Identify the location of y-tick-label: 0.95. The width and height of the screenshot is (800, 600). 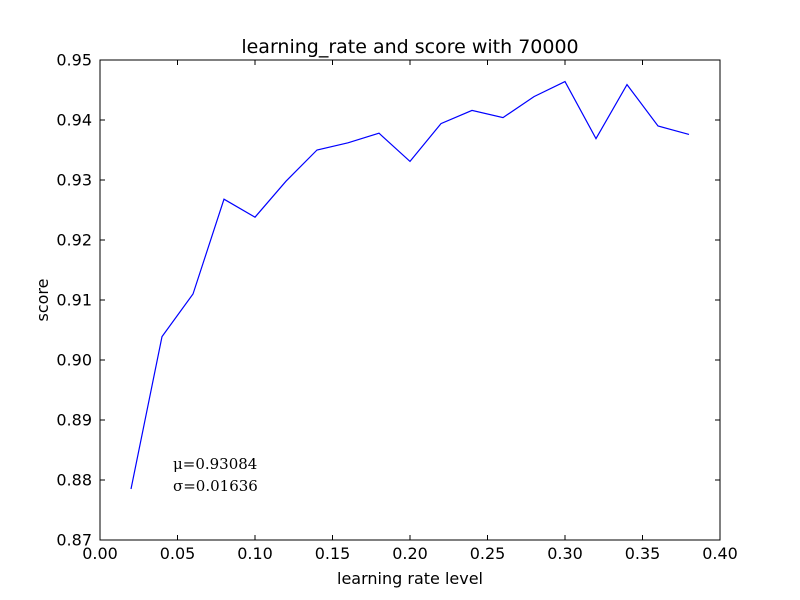
(74, 60).